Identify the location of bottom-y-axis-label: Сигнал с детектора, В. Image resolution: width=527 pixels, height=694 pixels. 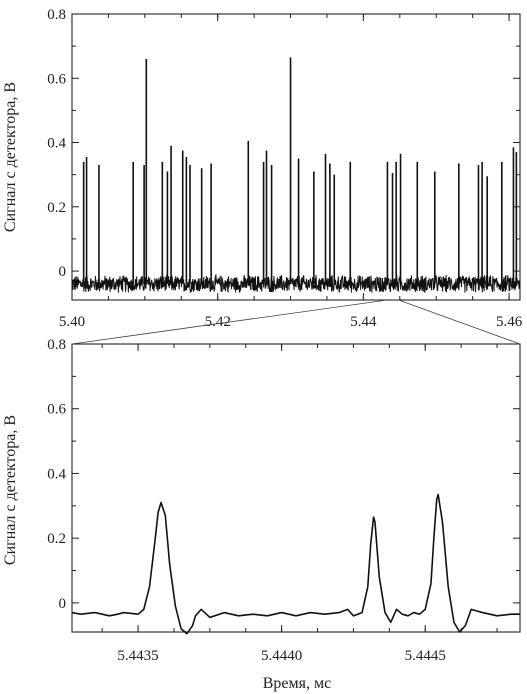
(10, 490).